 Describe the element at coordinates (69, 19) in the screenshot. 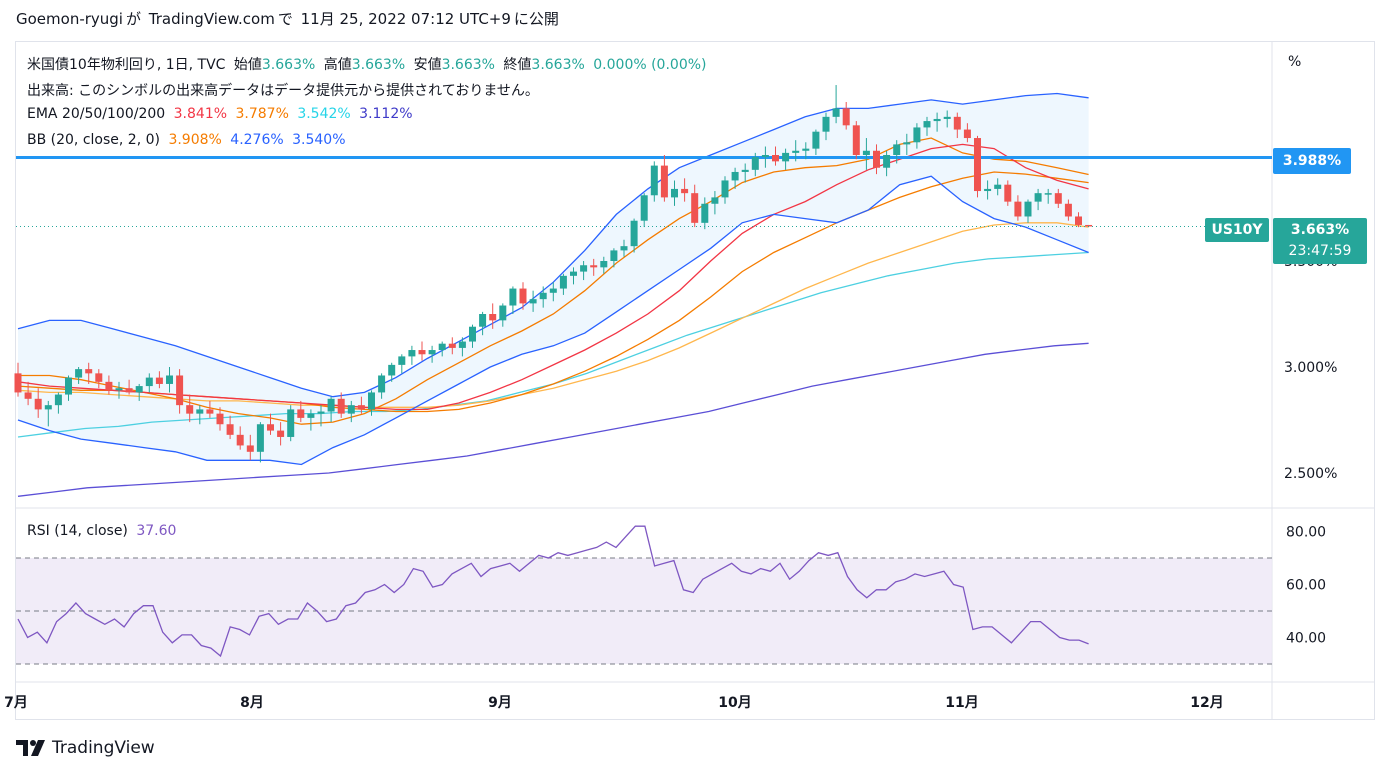

I see `author-name: Goemon-ryugi` at that location.